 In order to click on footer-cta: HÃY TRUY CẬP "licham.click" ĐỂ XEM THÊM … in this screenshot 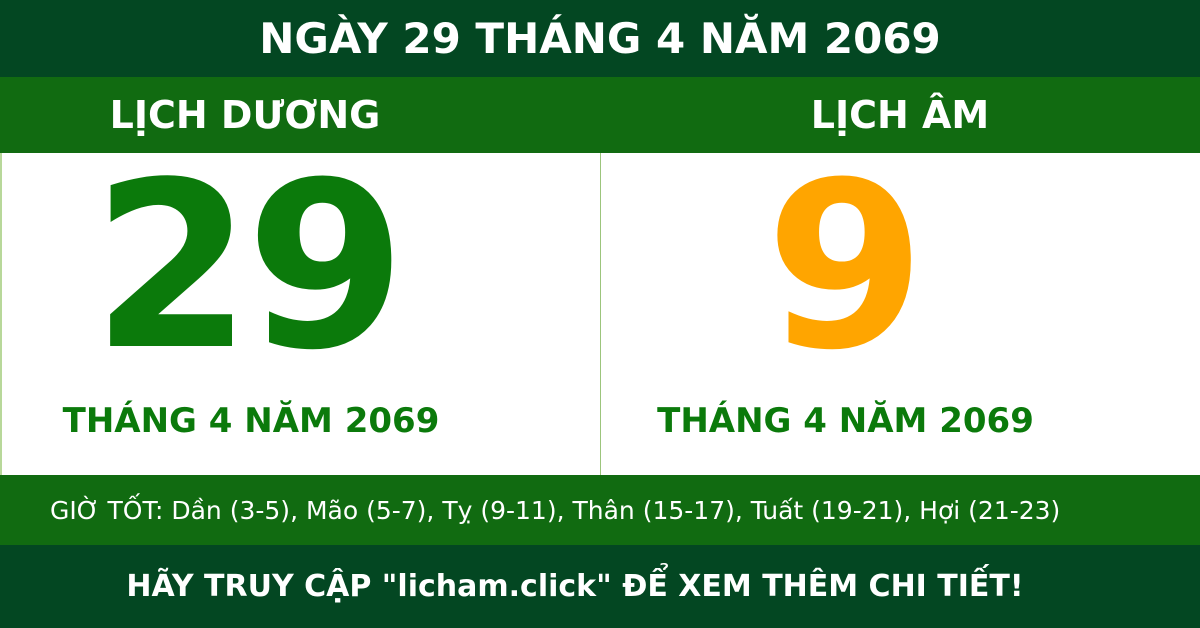, I will do `click(600, 586)`.